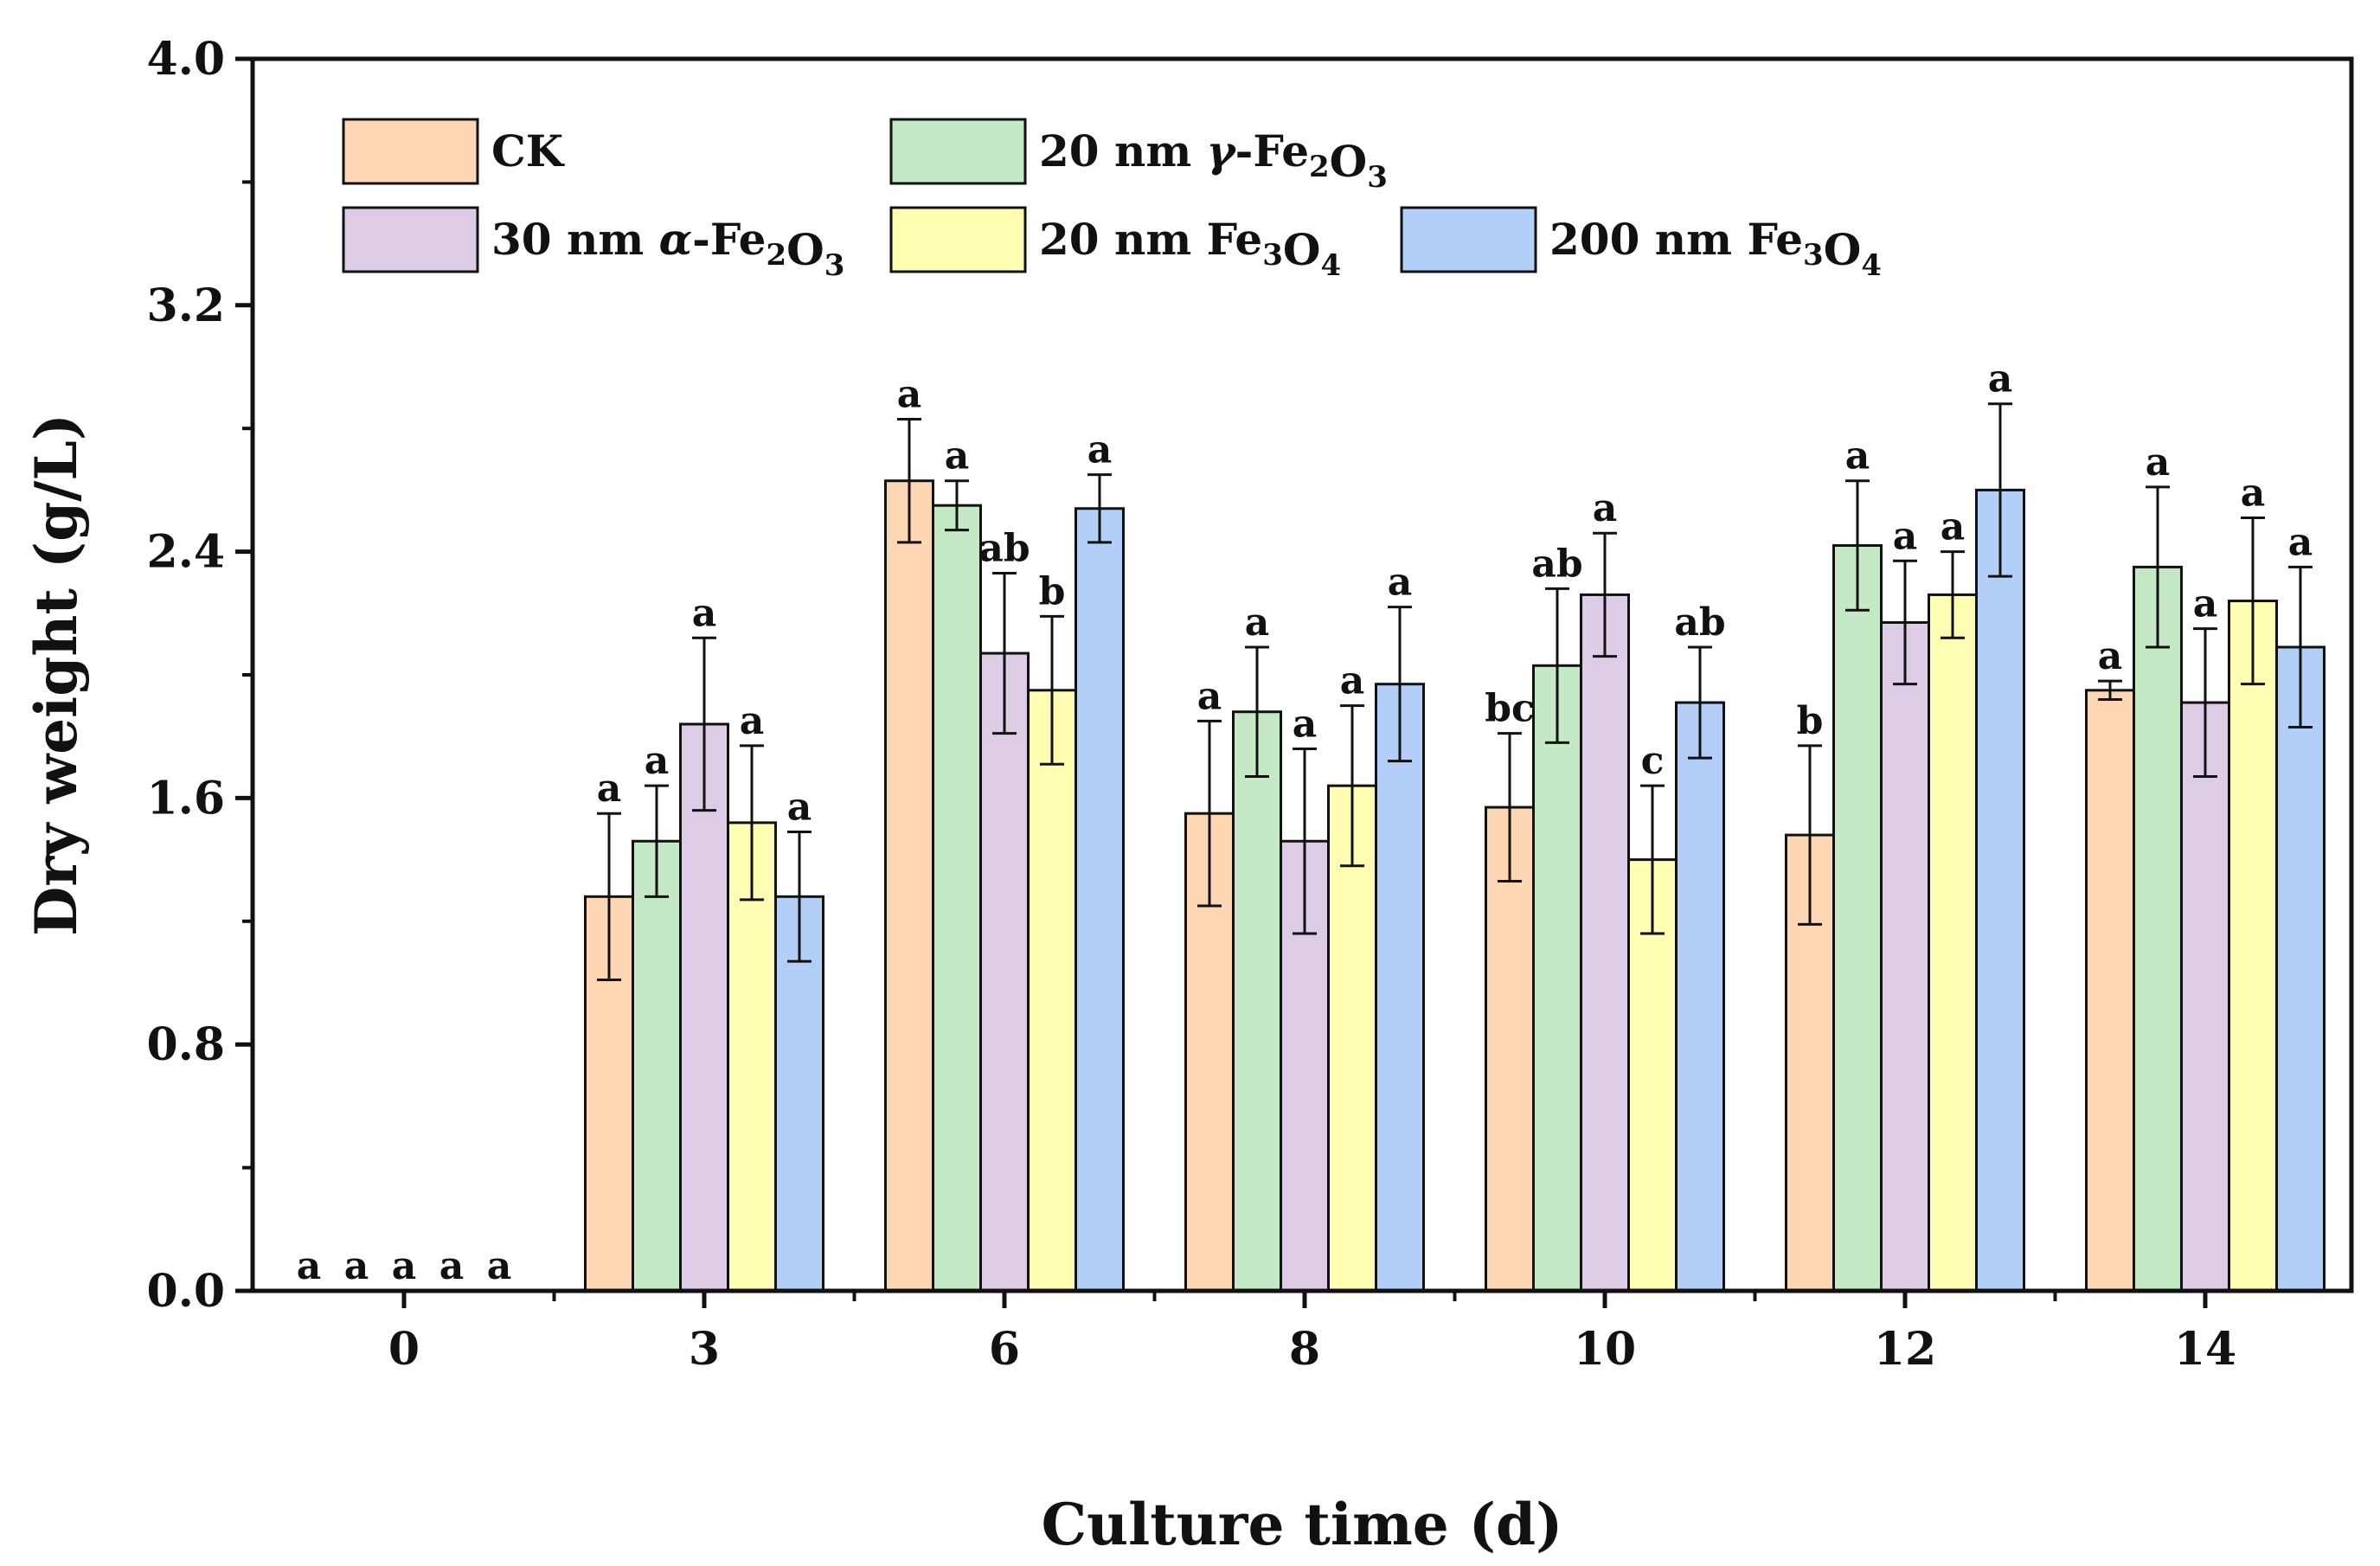  Describe the element at coordinates (528, 150) in the screenshot. I see `legend-label: CK` at that location.